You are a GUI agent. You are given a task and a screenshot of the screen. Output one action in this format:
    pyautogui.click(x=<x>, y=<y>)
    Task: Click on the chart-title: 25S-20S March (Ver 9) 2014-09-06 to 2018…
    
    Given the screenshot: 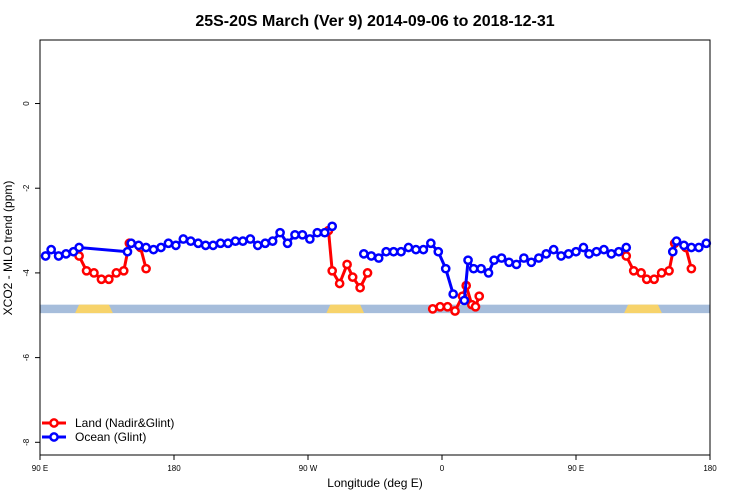 What is the action you would take?
    pyautogui.click(x=374, y=21)
    